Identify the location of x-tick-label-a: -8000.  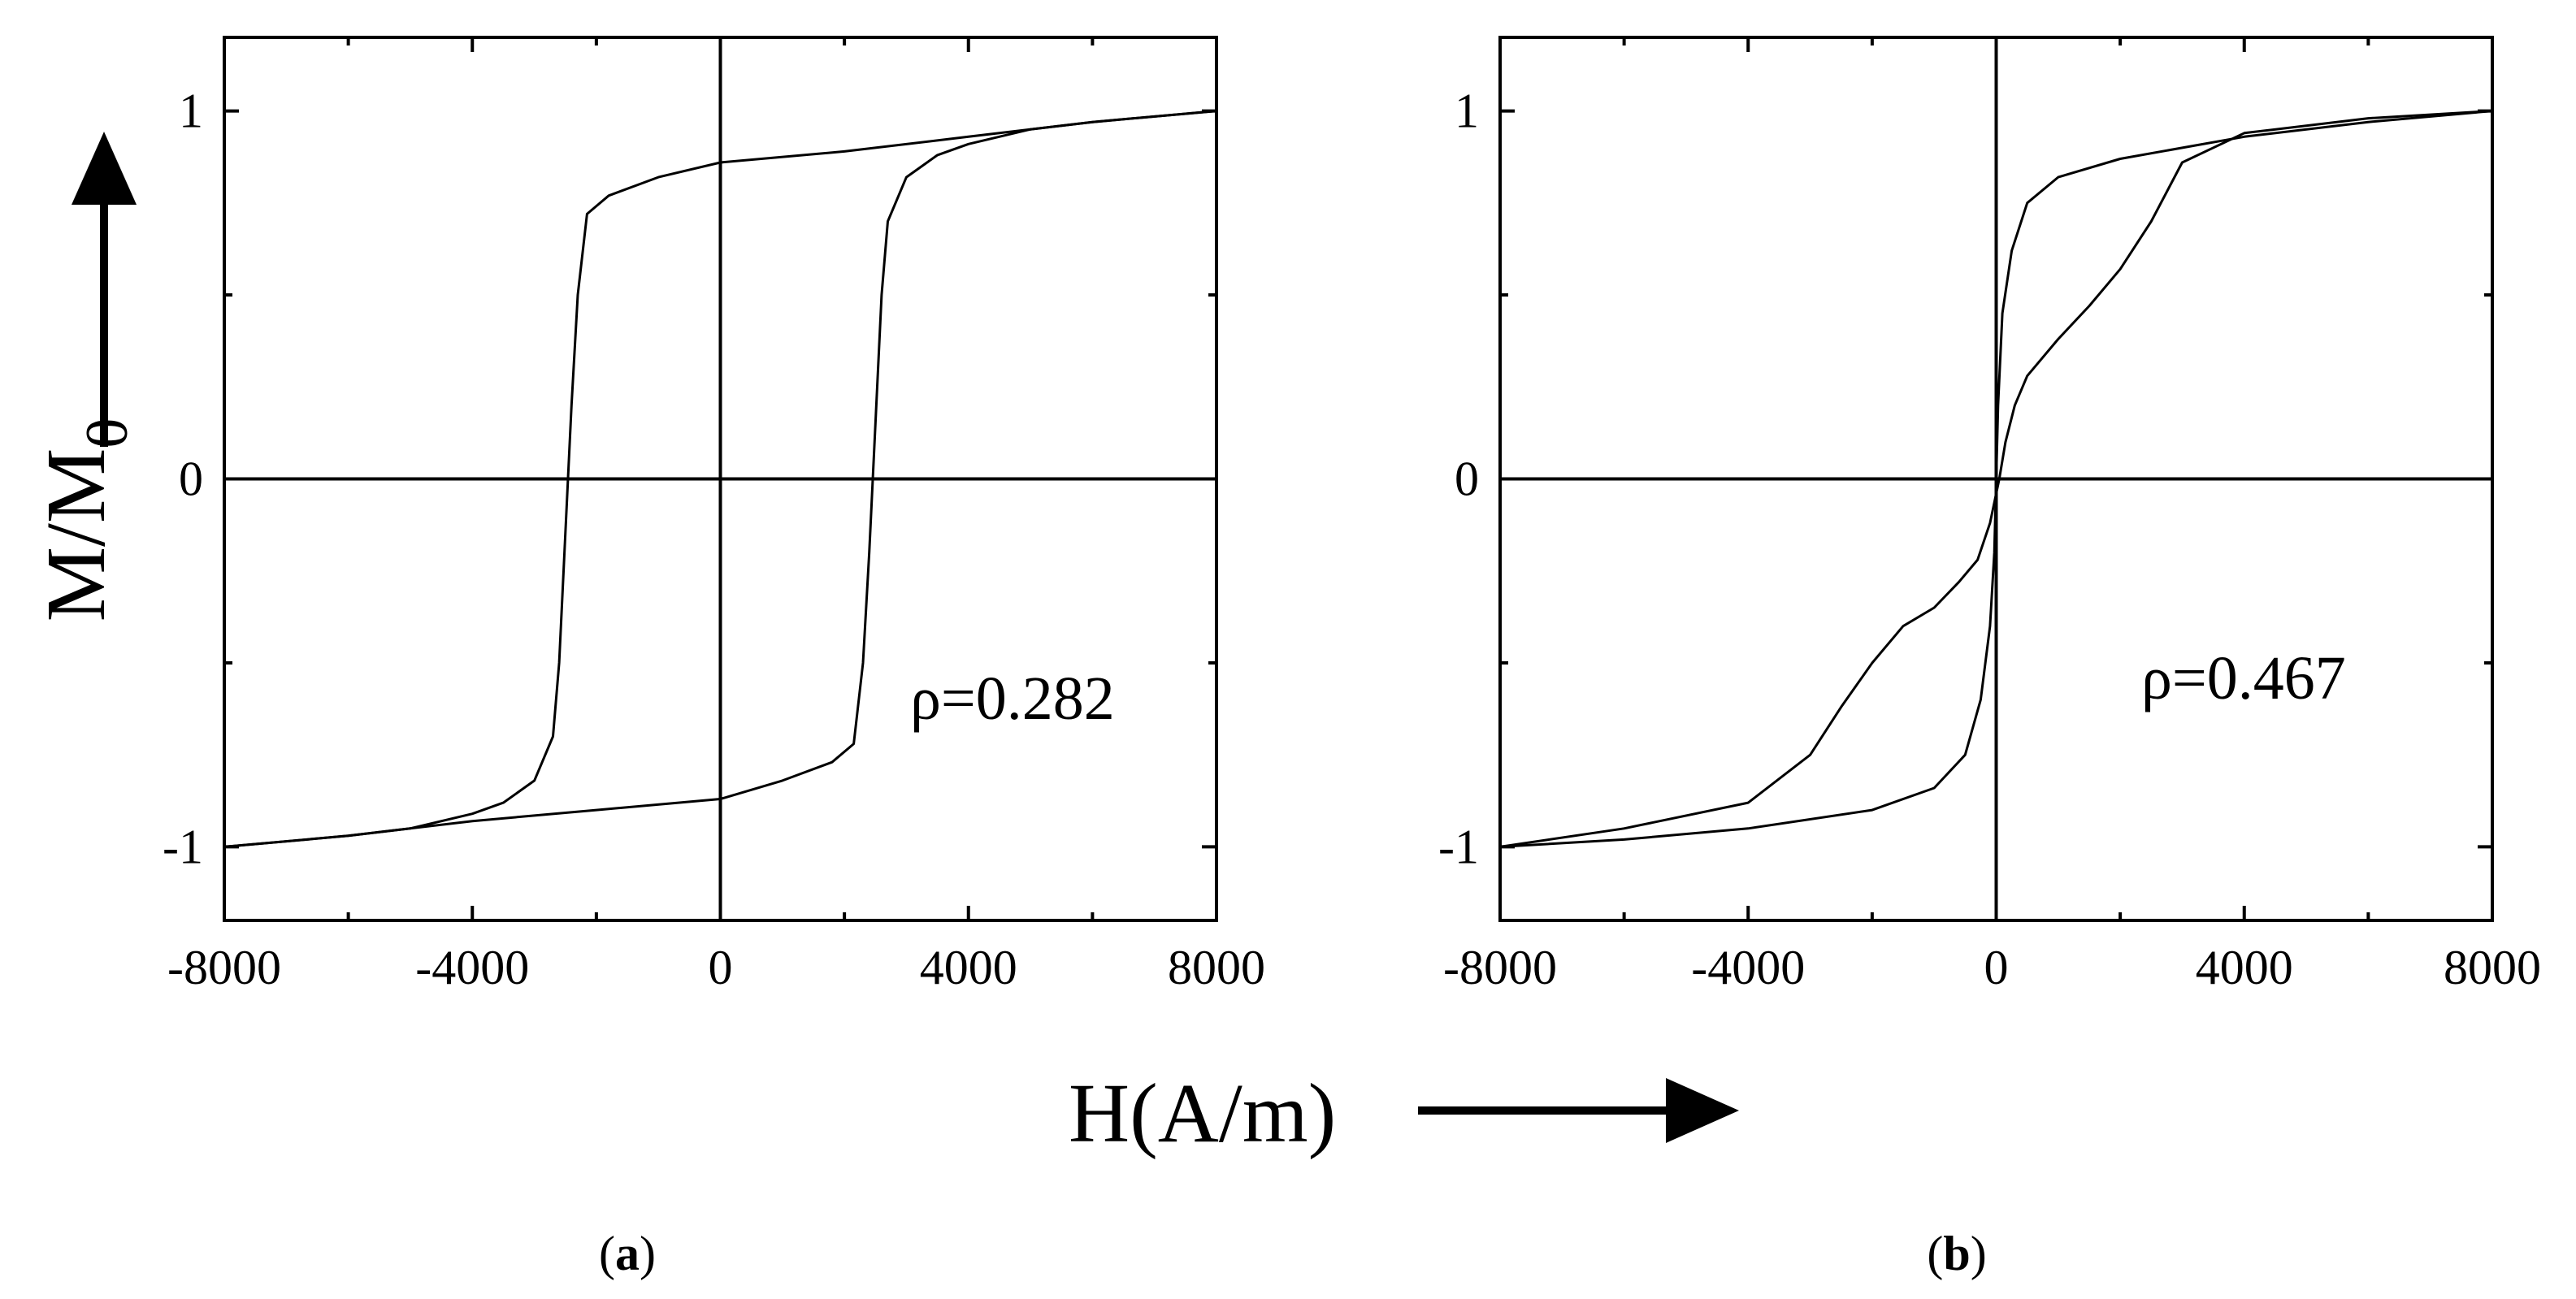
(224, 968).